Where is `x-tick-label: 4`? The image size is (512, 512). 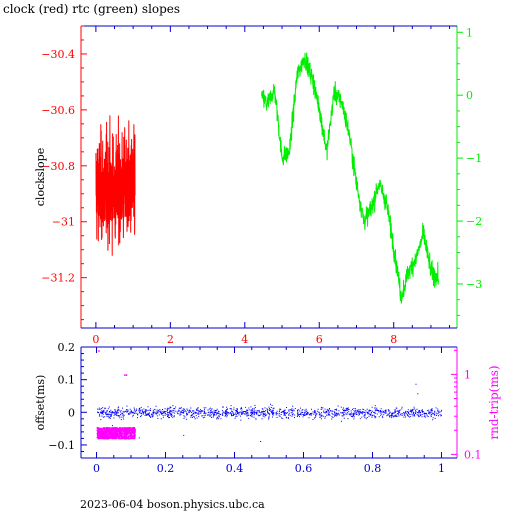 x-tick-label: 4 is located at coordinates (244, 339).